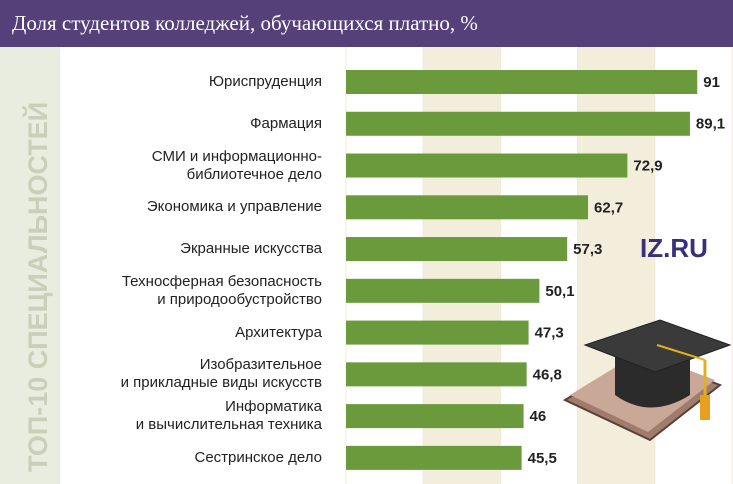 The width and height of the screenshot is (733, 484). What do you see at coordinates (647, 165) in the screenshot?
I see `value-label: 72,9` at bounding box center [647, 165].